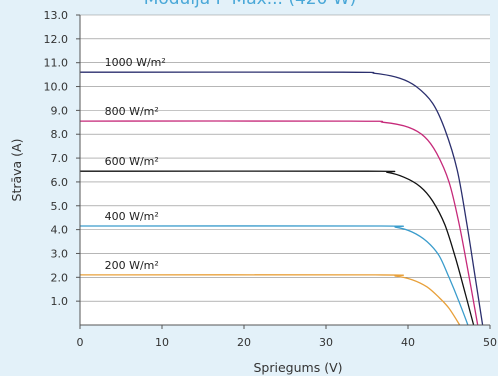  What do you see at coordinates (60, 206) in the screenshot?
I see `y-tick-label: 5.0` at bounding box center [60, 206].